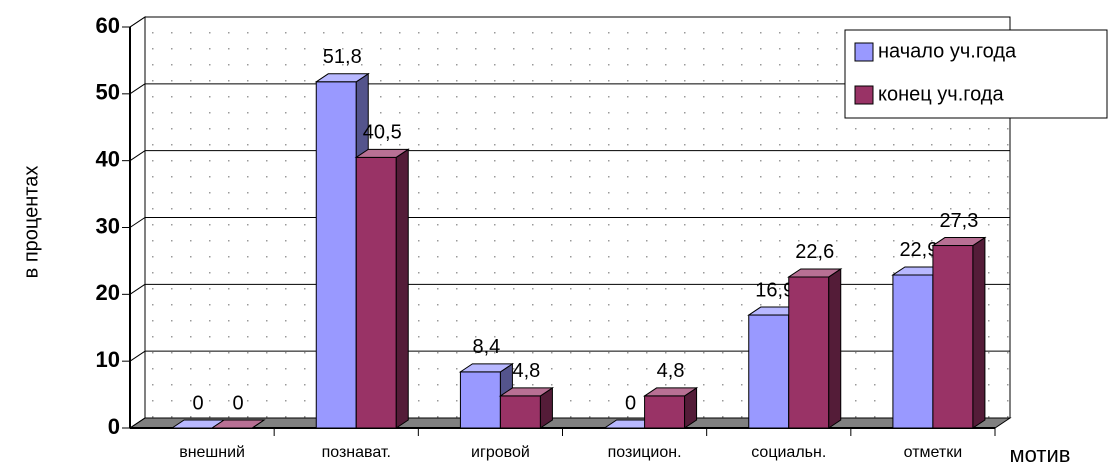 This screenshot has width=1110, height=470. Describe the element at coordinates (487, 347) in the screenshot. I see `value-label: 8,4` at that location.